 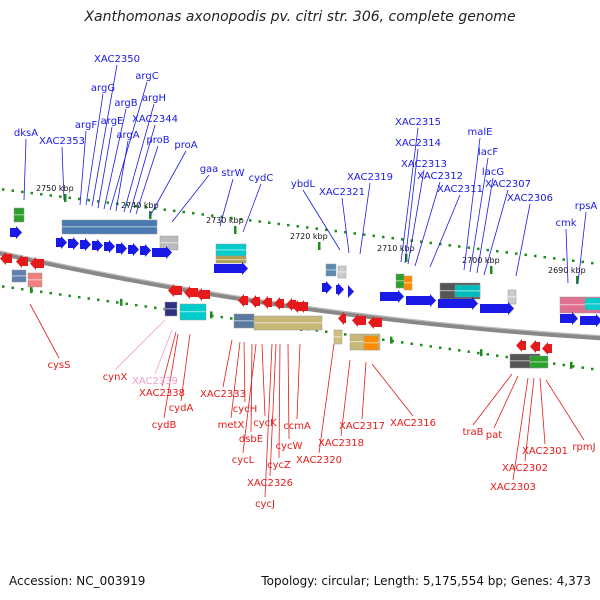 What do you see at coordinates (62, 141) in the screenshot?
I see `forward-gene-label: XAC2353` at bounding box center [62, 141].